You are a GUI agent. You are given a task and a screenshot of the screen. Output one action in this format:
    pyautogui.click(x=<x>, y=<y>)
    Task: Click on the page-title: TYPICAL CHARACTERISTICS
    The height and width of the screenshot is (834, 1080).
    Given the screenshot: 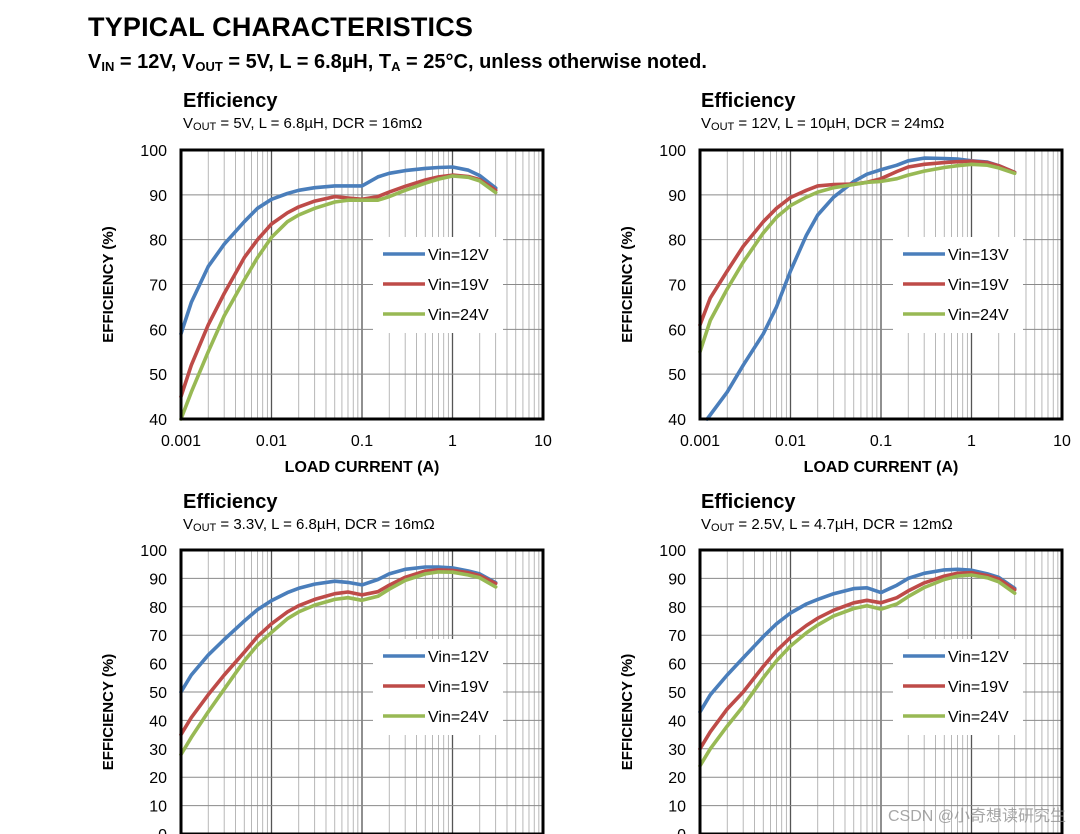 What is the action you would take?
    pyautogui.click(x=281, y=27)
    